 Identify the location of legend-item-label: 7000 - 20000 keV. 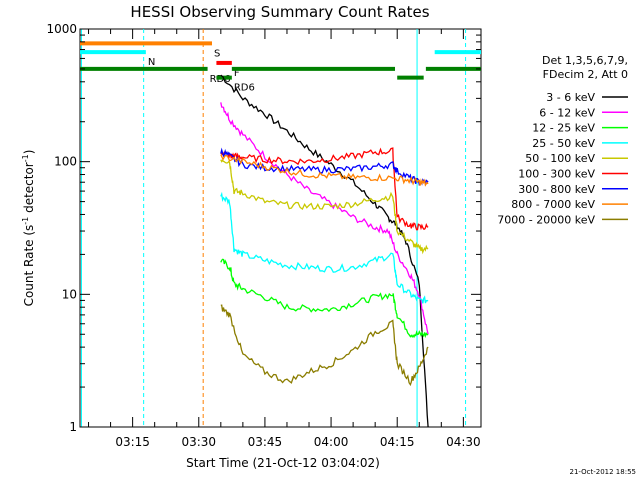
(546, 219).